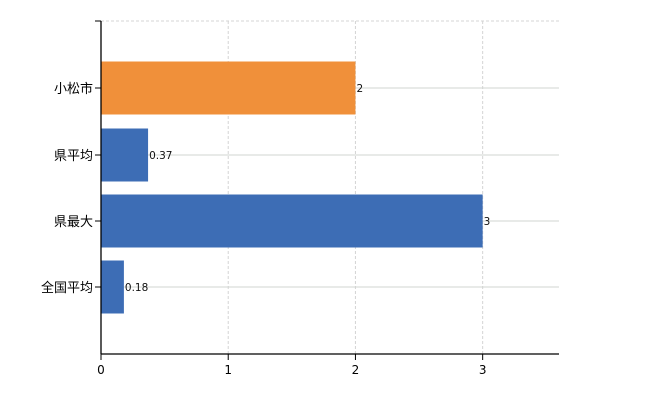  I want to click on x-tick-label: 3, so click(483, 370).